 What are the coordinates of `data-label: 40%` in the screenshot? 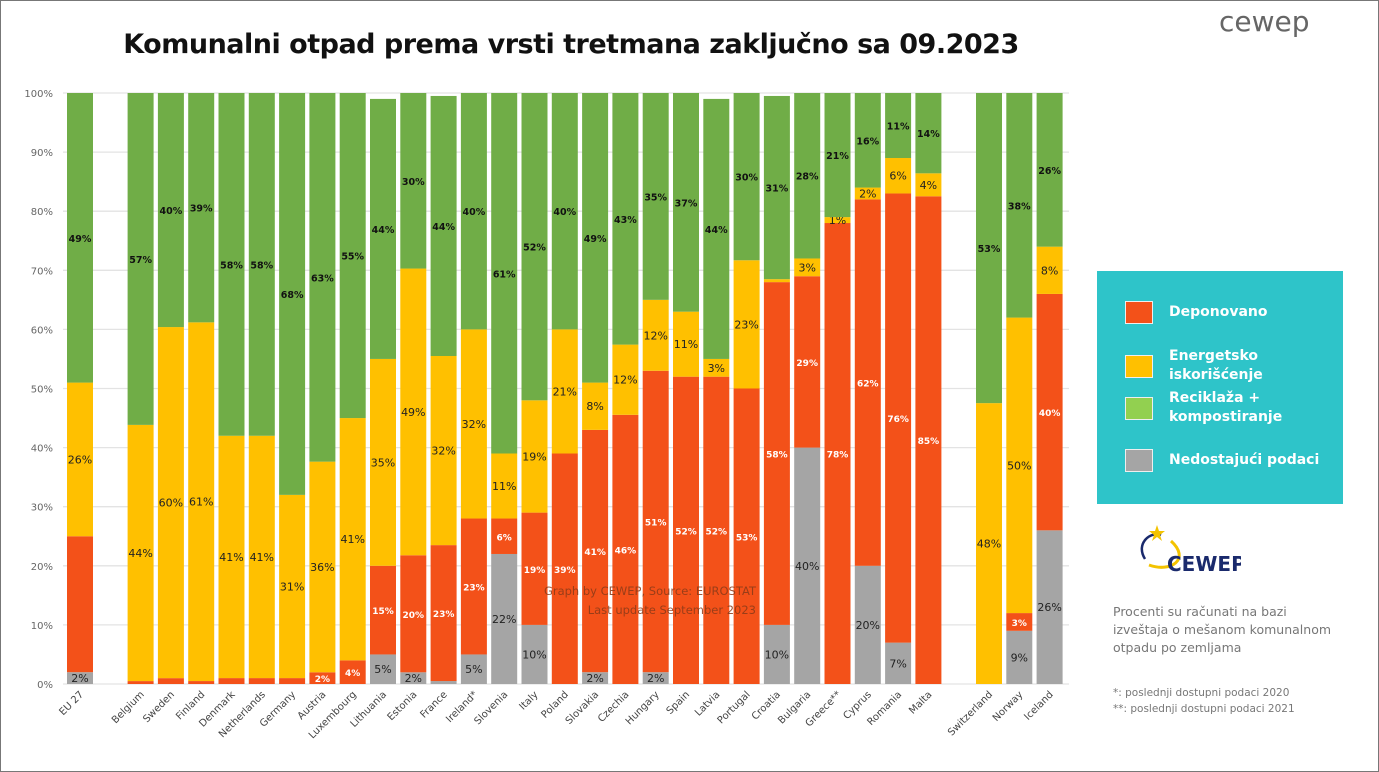 It's located at (807, 566).